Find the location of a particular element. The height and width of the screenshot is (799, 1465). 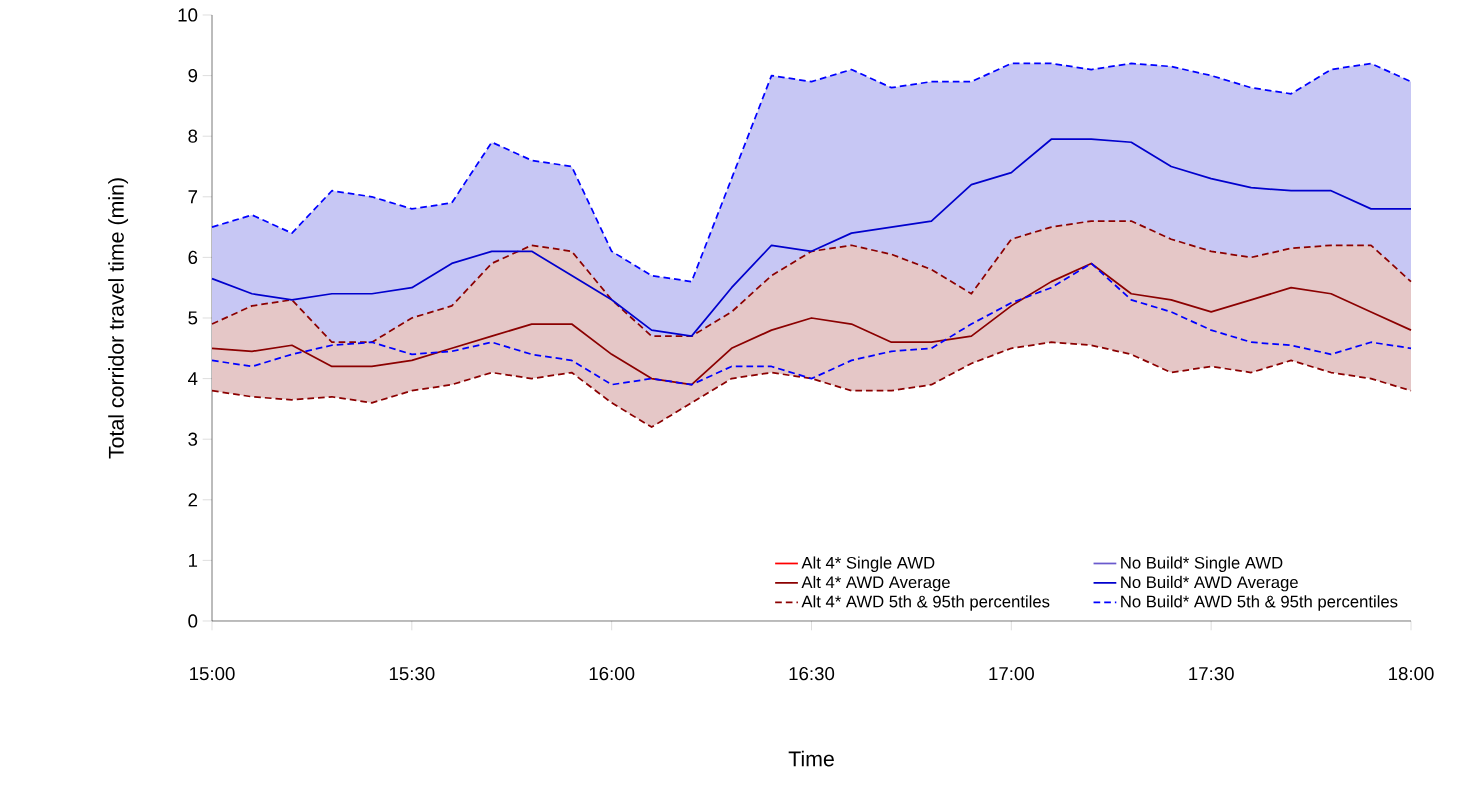

y-tick-label: 1 is located at coordinates (193, 560).